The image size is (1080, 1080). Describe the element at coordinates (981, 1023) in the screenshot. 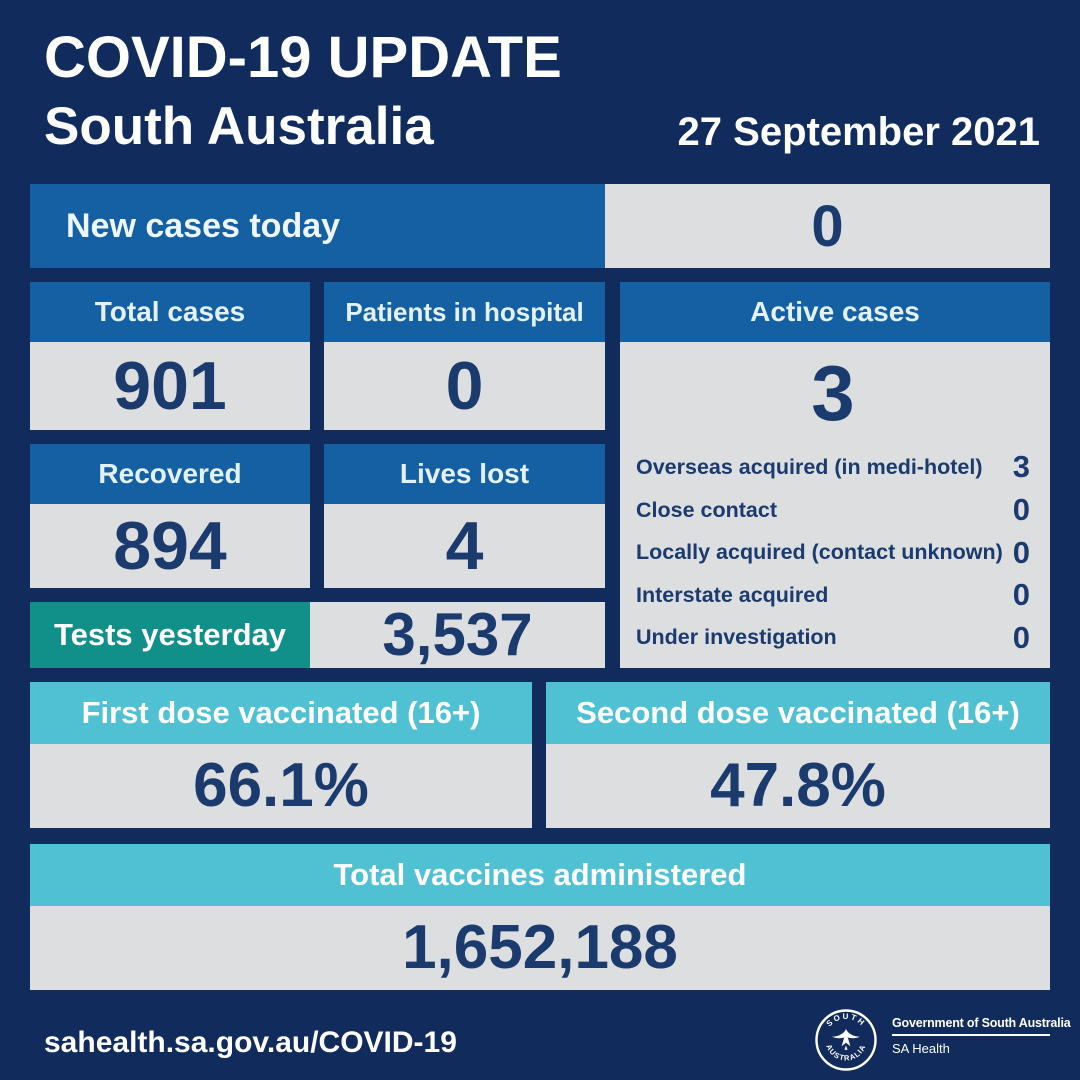

I see `government-name: Government of South Australia` at that location.